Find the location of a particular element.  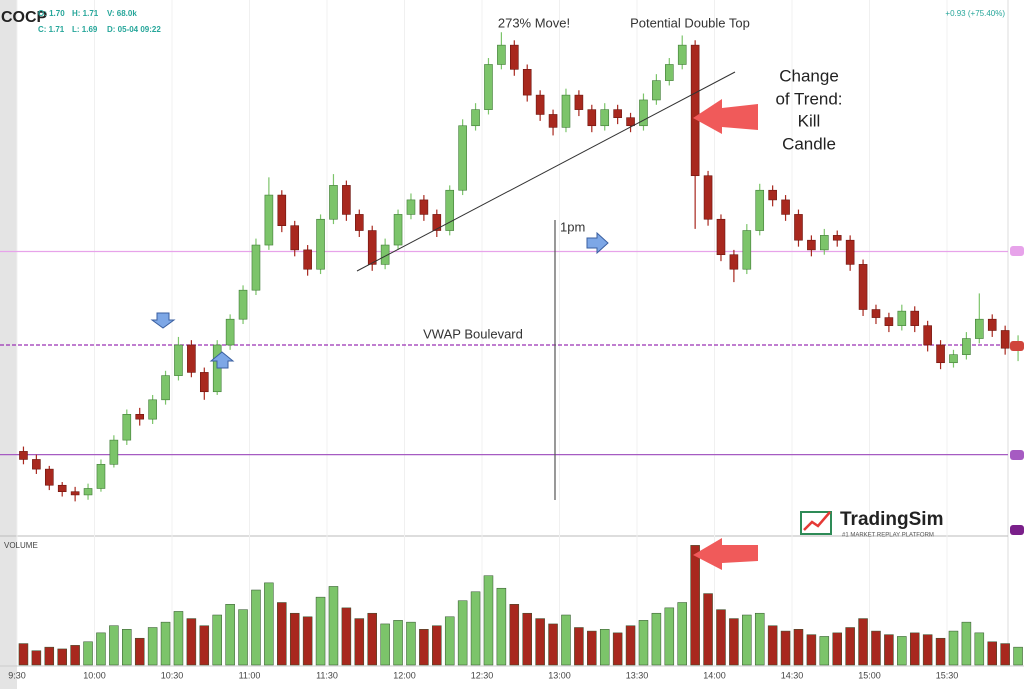

stat: V: 68.0k is located at coordinates (122, 13).